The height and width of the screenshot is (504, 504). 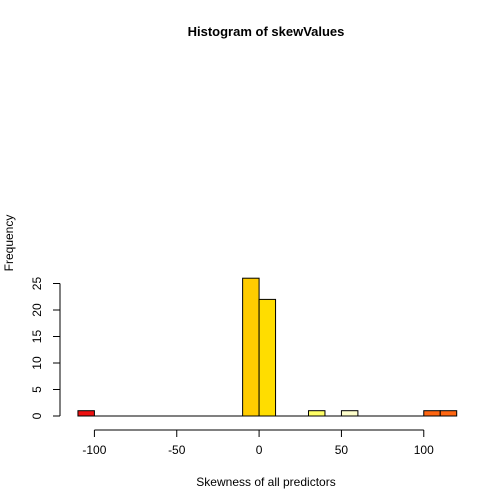 I want to click on y-axis: 0 5 10 15 20 25, so click(x=45, y=348).